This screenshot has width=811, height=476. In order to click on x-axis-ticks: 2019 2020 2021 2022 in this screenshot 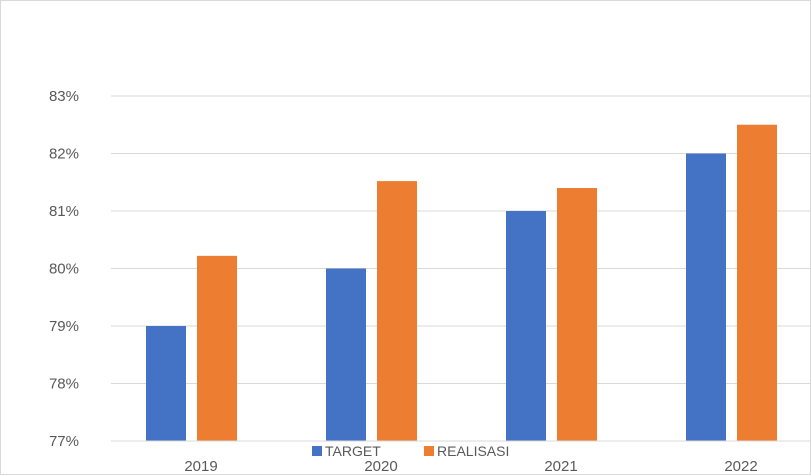, I will do `click(470, 466)`.